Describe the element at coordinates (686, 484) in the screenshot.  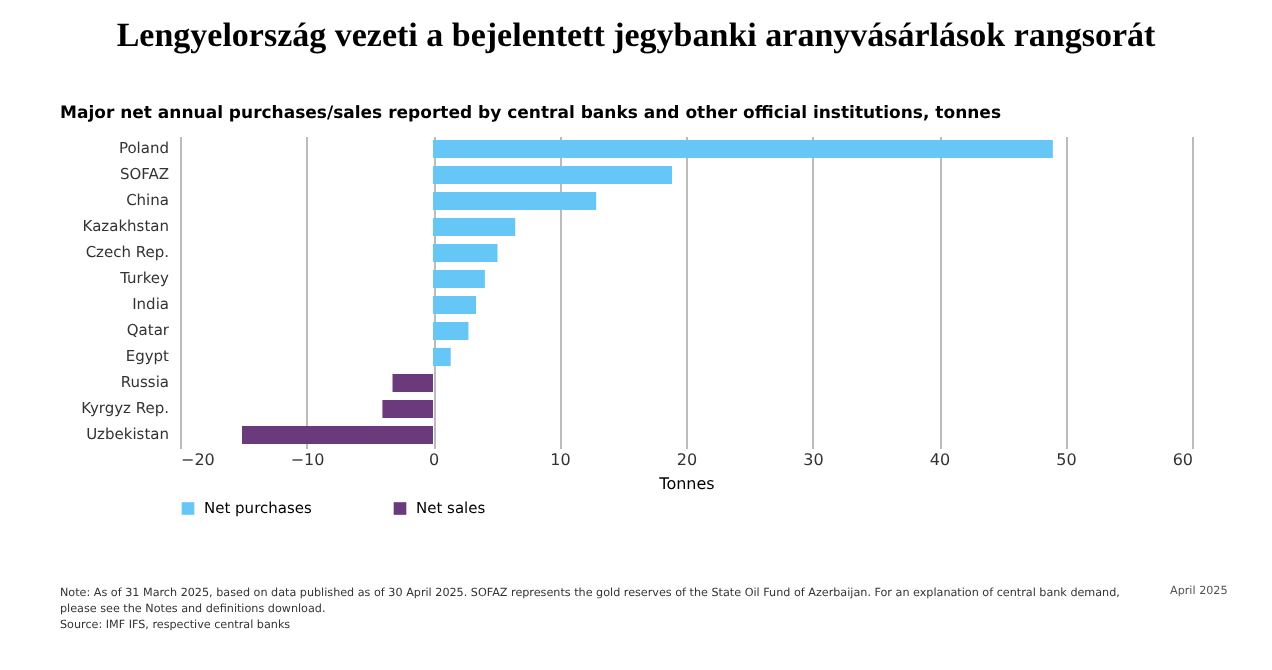
I see `x-axis-title: Tonnes` at that location.